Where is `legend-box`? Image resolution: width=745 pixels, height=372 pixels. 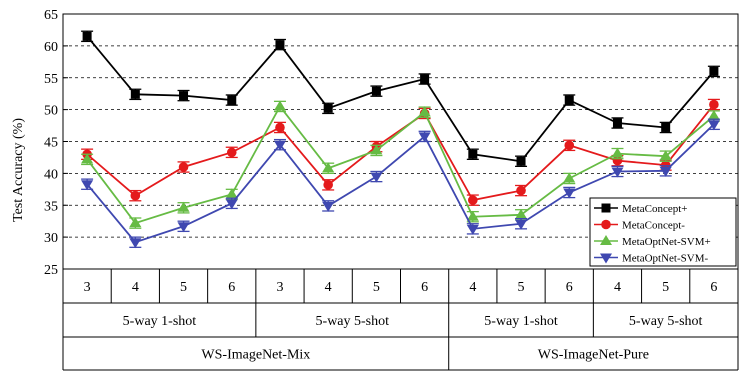 legend-box is located at coordinates (663, 232).